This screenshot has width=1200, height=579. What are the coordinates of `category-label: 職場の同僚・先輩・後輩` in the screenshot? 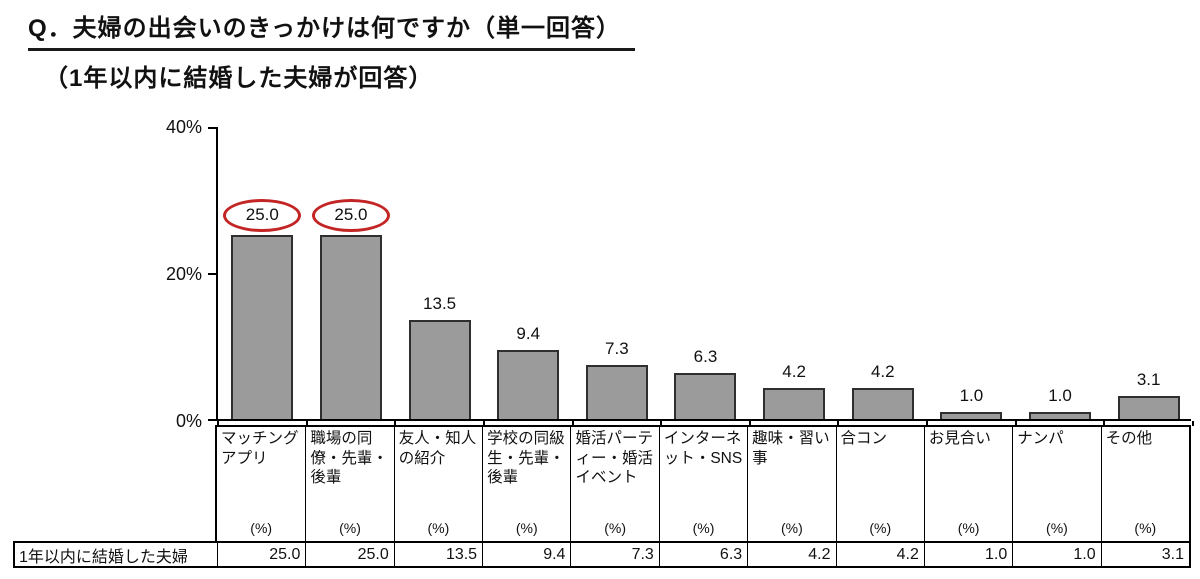 It's located at (349, 458).